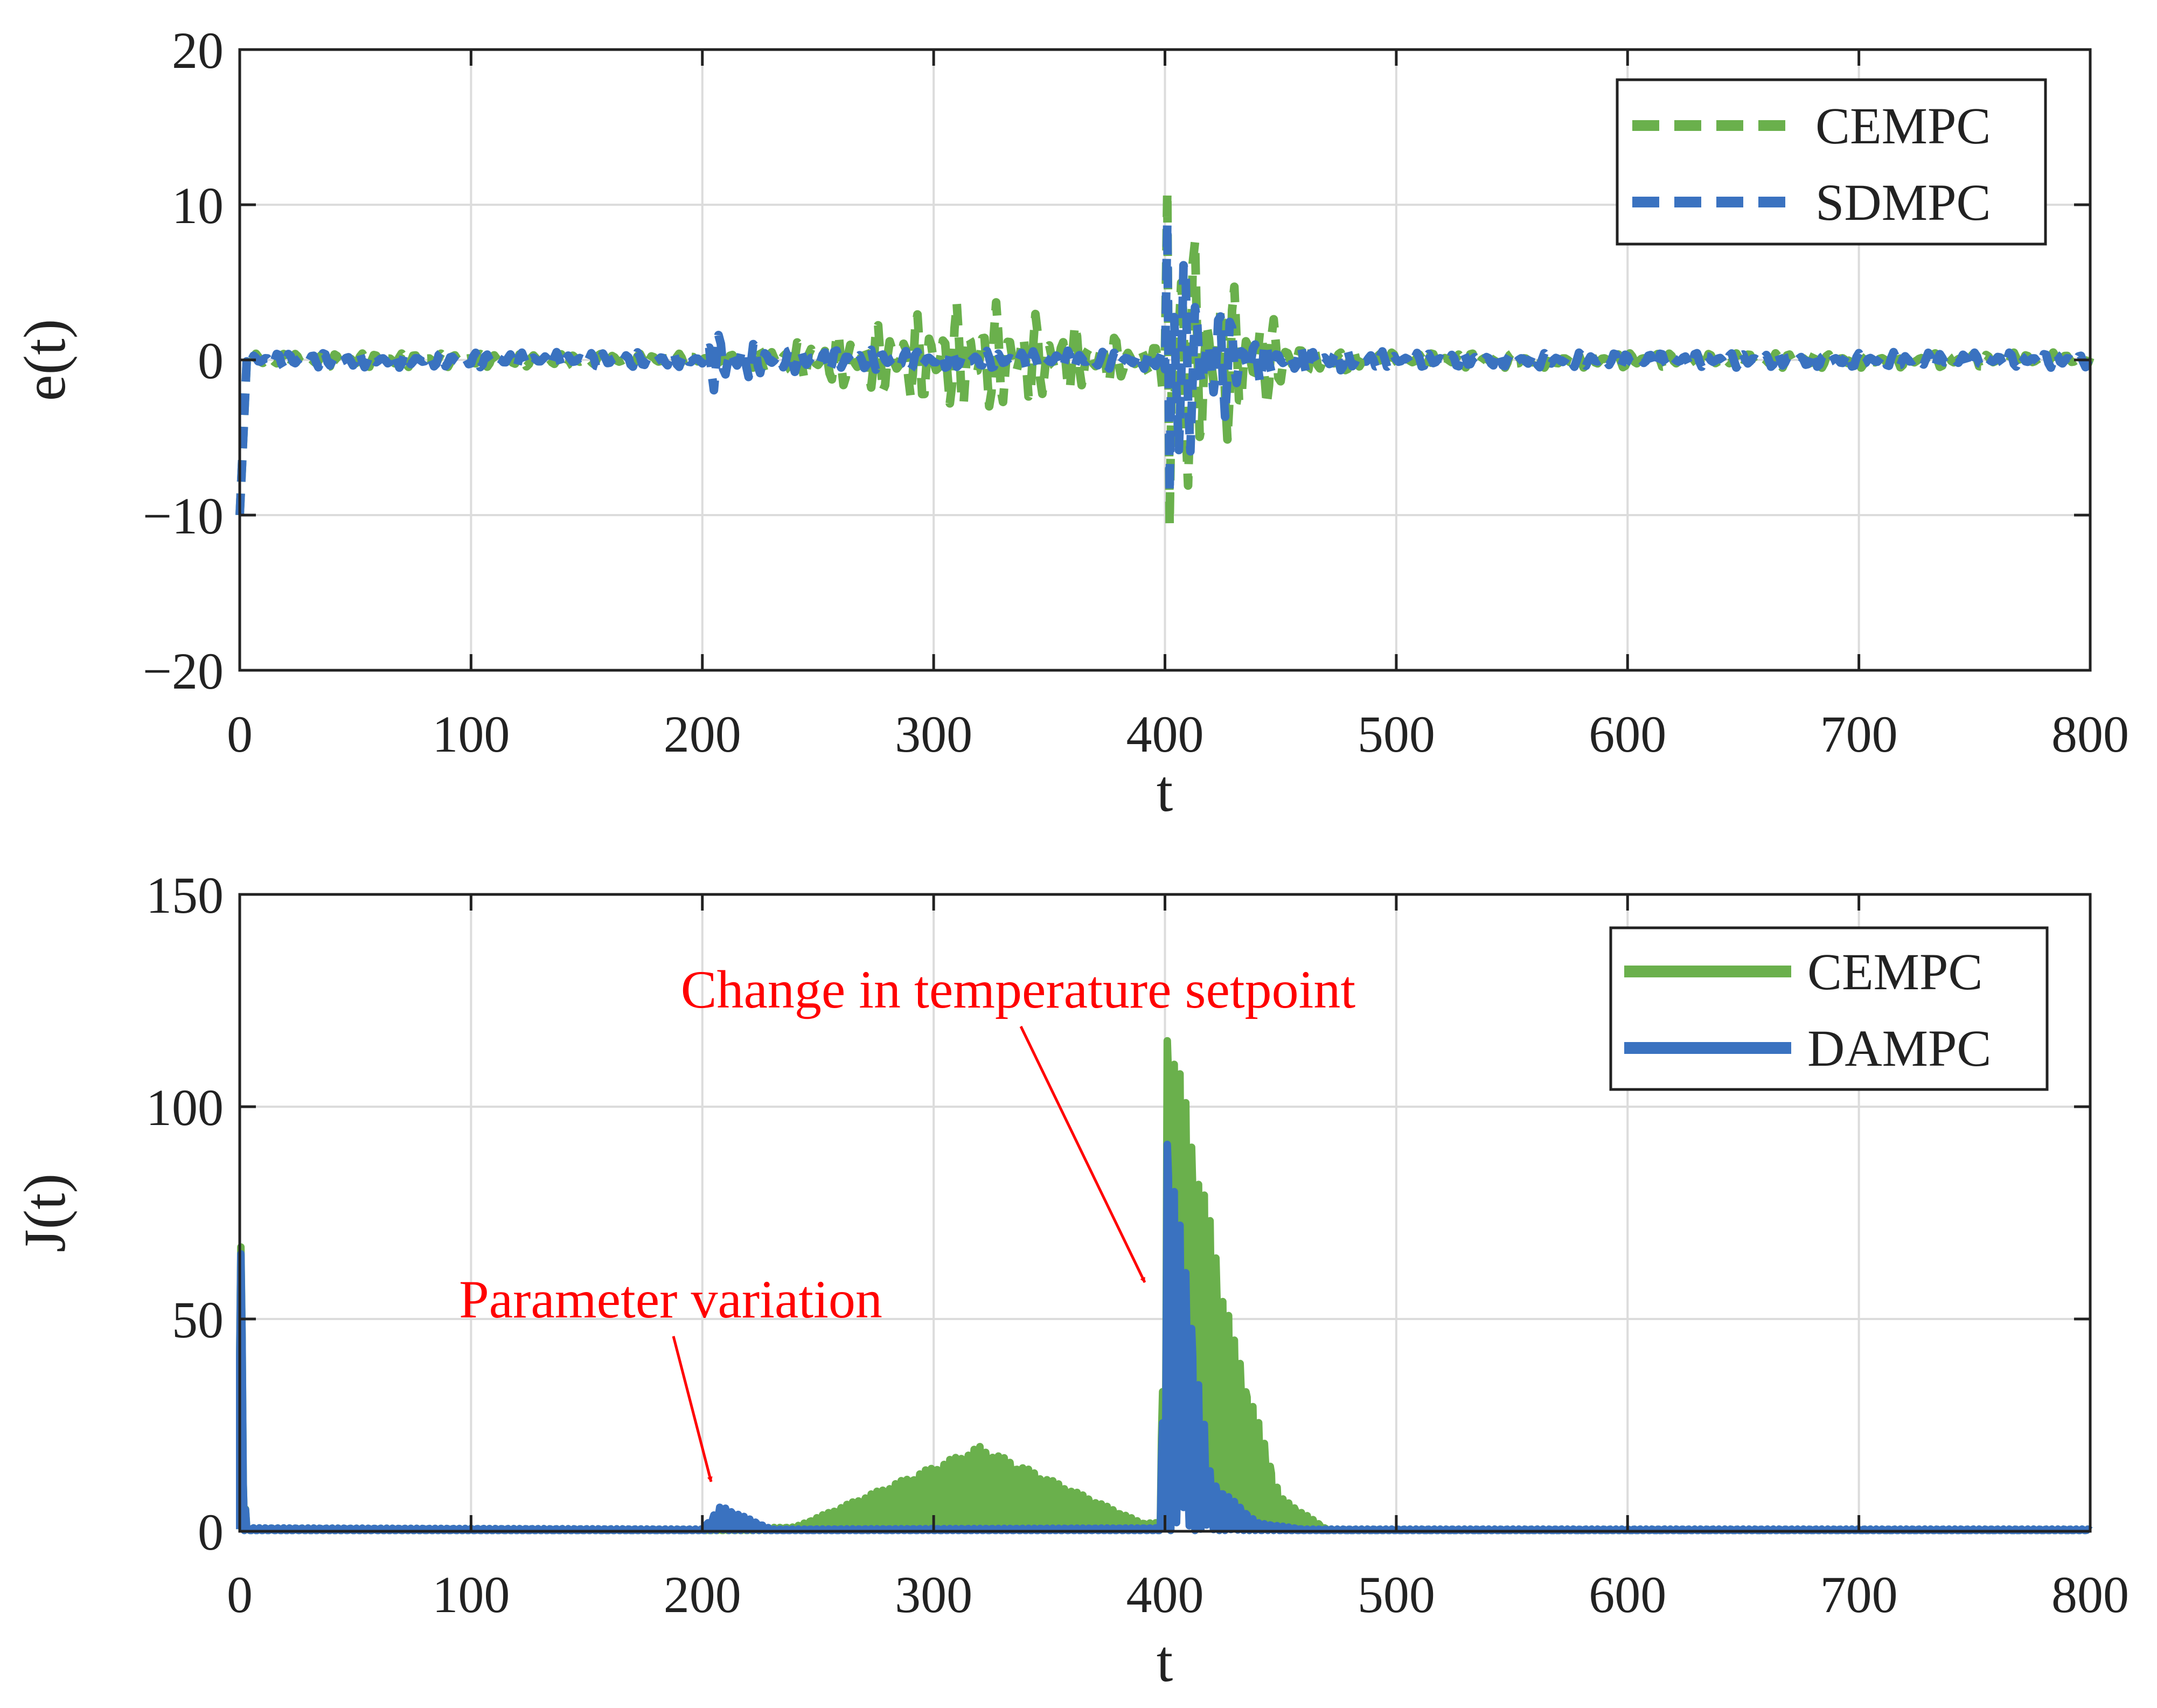 The width and height of the screenshot is (2157, 1708). What do you see at coordinates (211, 361) in the screenshot?
I see `top-y-tick-label: 0` at bounding box center [211, 361].